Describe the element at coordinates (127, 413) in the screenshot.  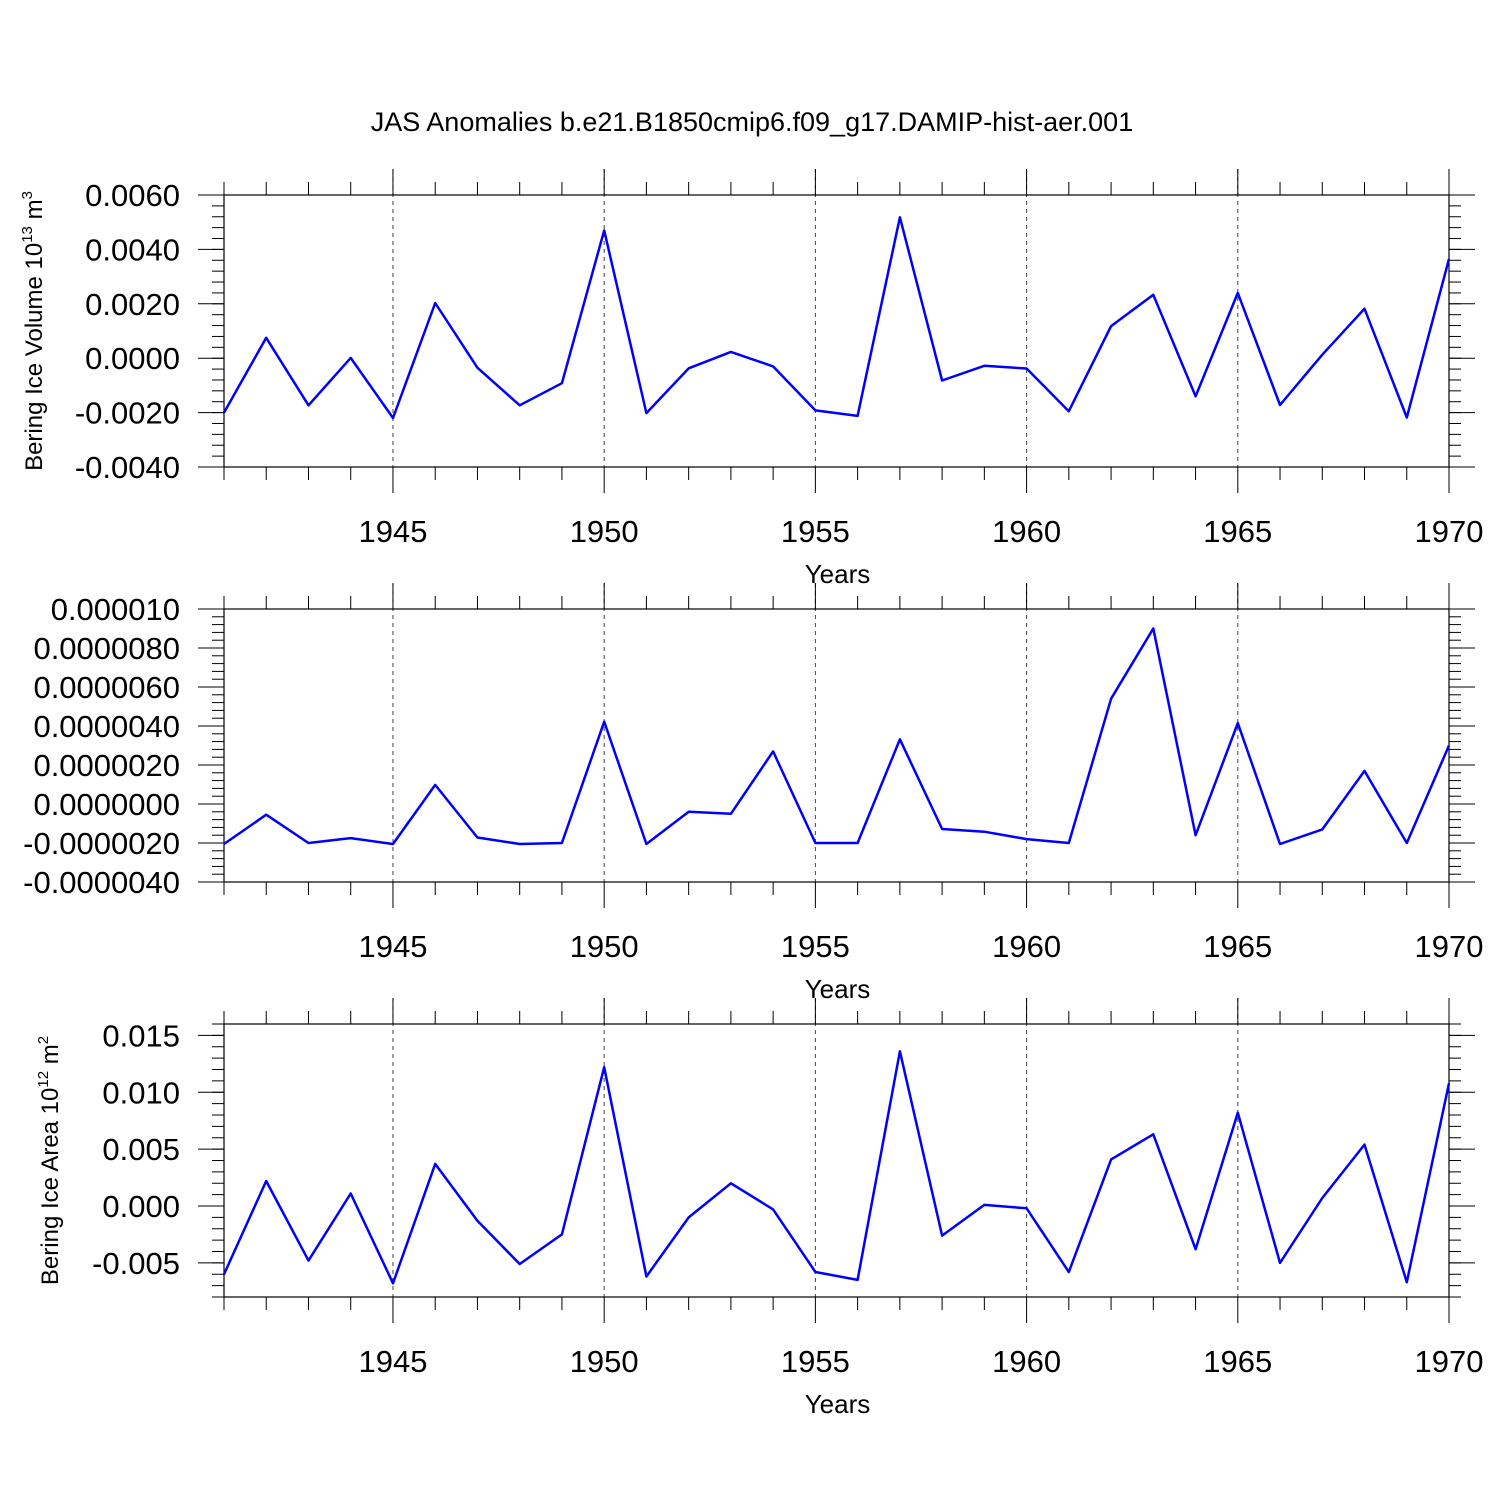
I see `y-tick-label: -0.0020` at that location.